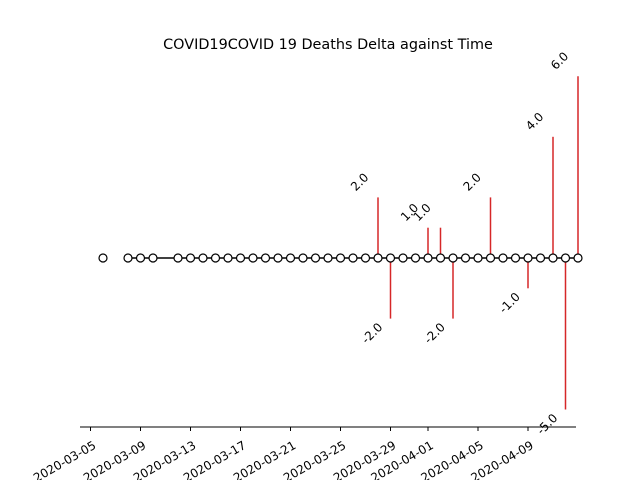  Describe the element at coordinates (547, 424) in the screenshot. I see `value-label: -5.0` at that location.